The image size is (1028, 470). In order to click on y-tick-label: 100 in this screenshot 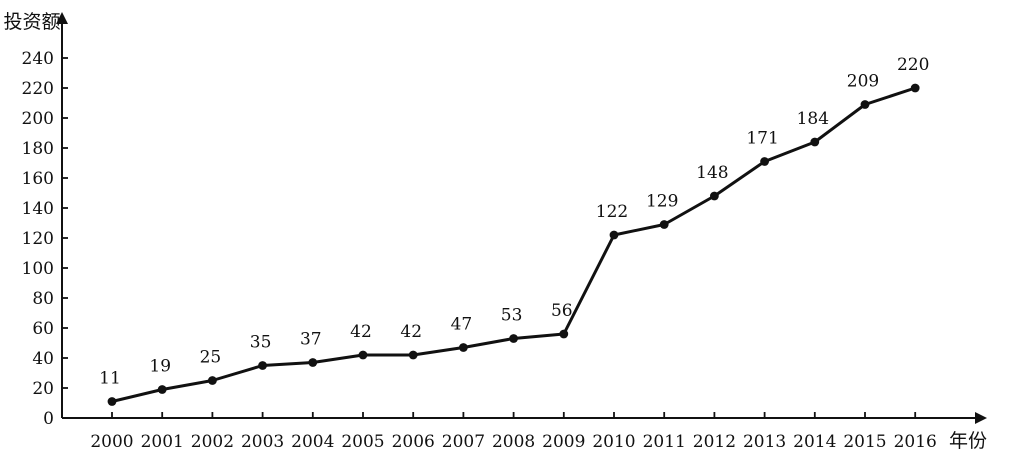, I will do `click(38, 269)`.